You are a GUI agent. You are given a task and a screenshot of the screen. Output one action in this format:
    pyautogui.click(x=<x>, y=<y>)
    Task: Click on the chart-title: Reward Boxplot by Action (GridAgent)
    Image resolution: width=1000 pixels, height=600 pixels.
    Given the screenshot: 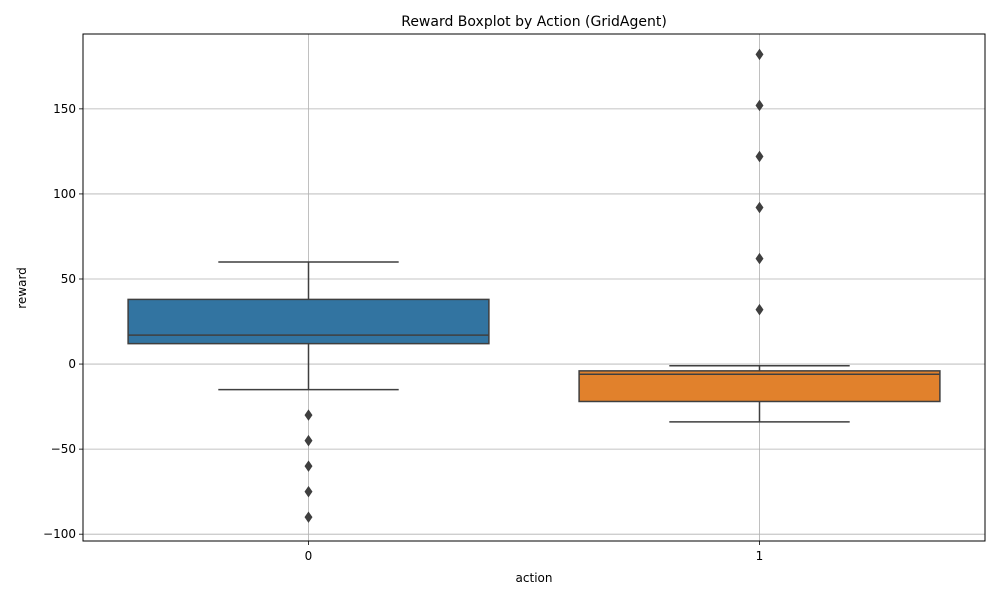 What is the action you would take?
    pyautogui.click(x=534, y=22)
    